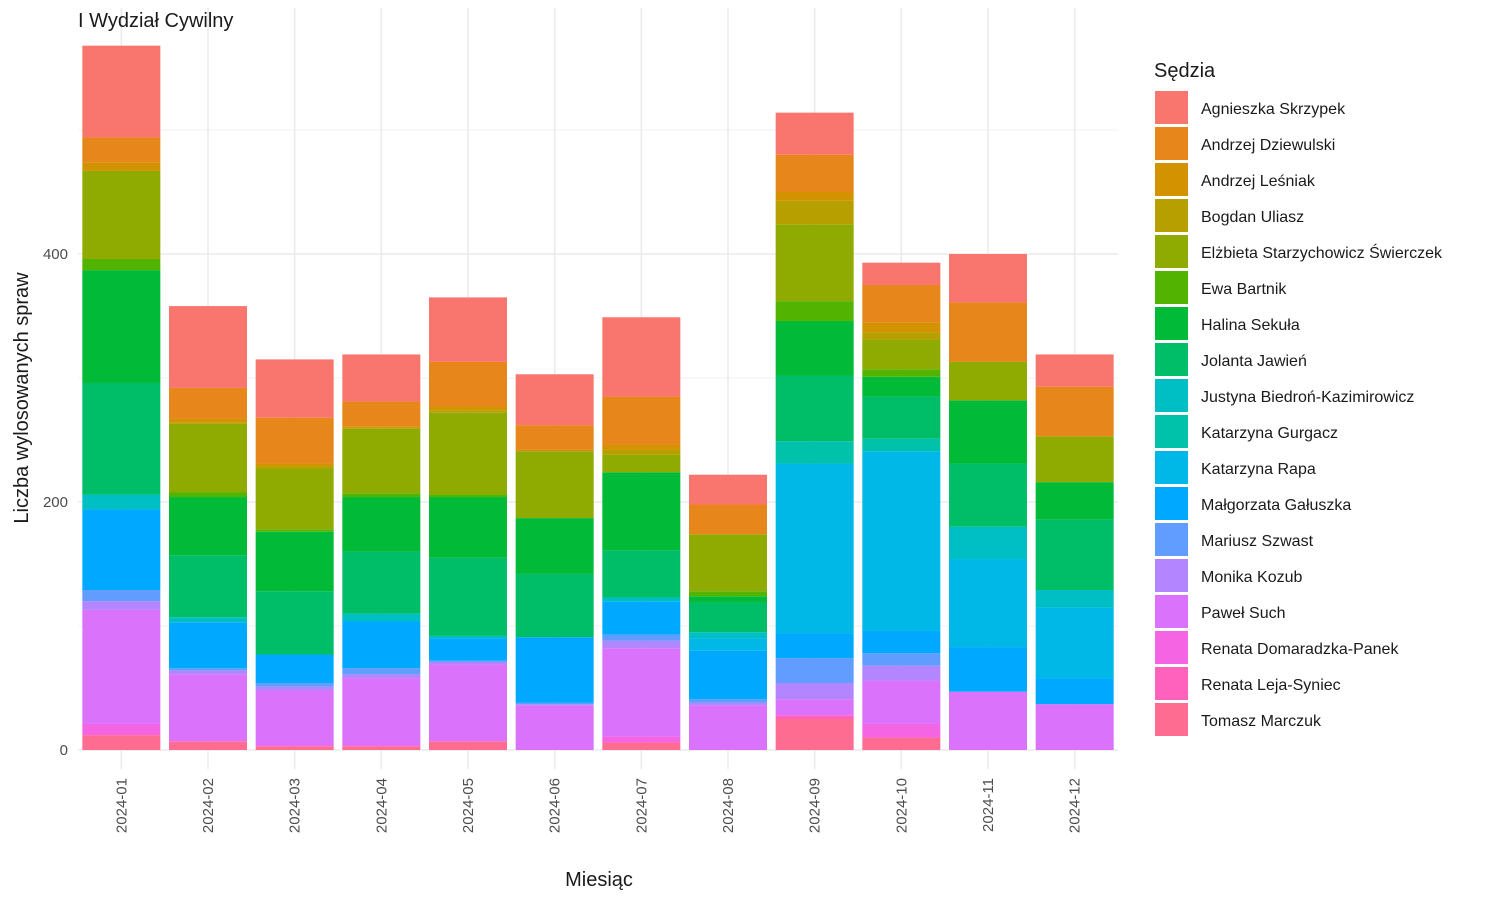  What do you see at coordinates (468, 805) in the screenshot?
I see `x-tick-label: 2024-05` at bounding box center [468, 805].